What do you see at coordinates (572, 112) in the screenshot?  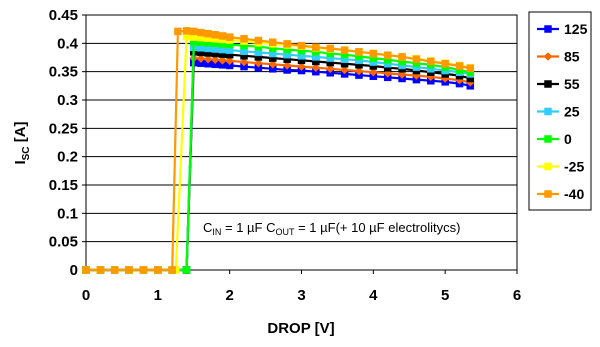 I see `legend-label: 25` at bounding box center [572, 112].